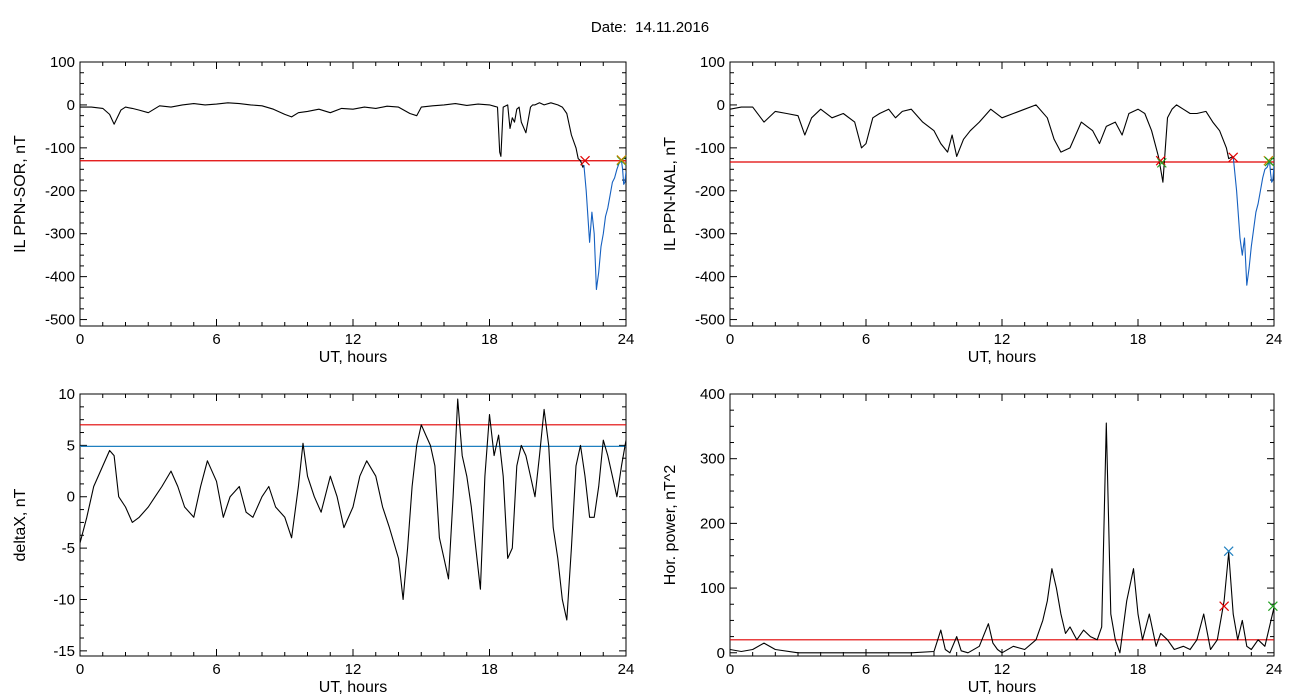  Describe the element at coordinates (20, 524) in the screenshot. I see `y-axis-title: deltaX, nT` at that location.